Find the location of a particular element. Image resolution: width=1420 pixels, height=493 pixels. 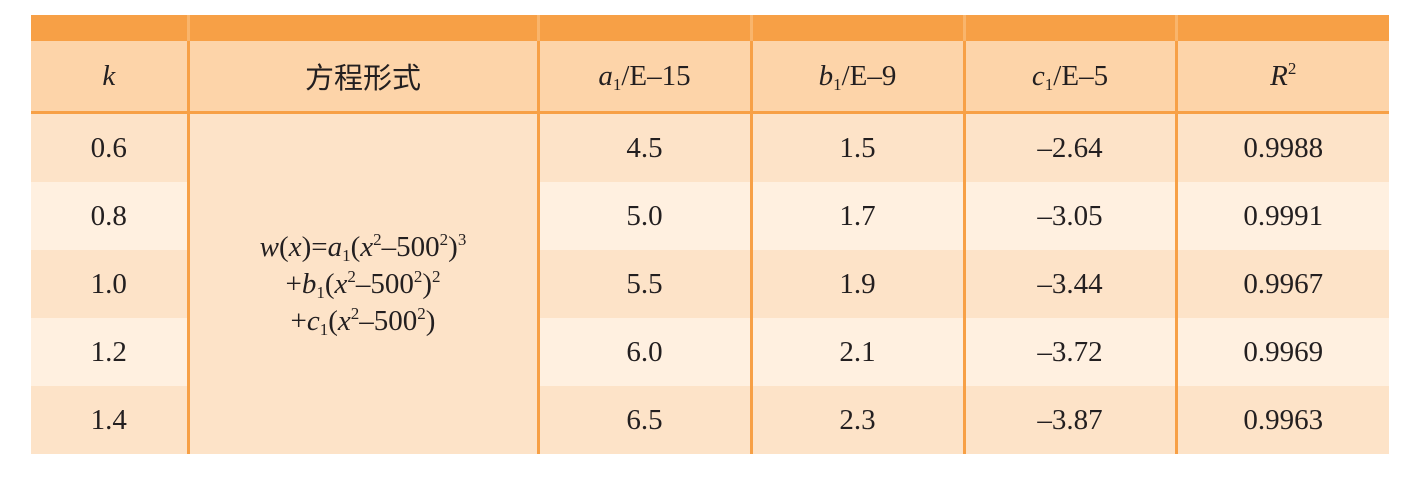

header-equation-form: 方程形式 is located at coordinates (362, 77).